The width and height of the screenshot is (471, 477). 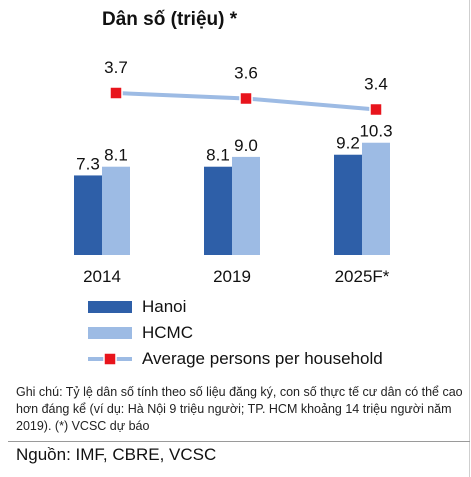 I want to click on household-label-1: 3.6, so click(x=246, y=73).